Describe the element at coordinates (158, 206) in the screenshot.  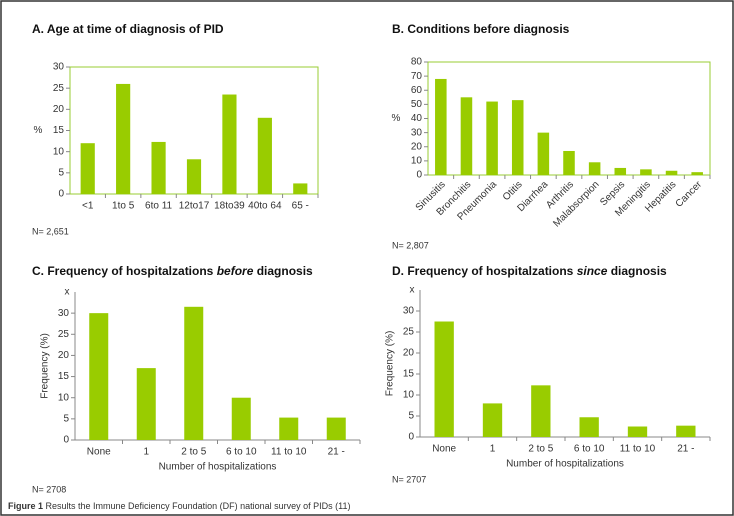
I see `x-tick-label: 6to 11` at that location.